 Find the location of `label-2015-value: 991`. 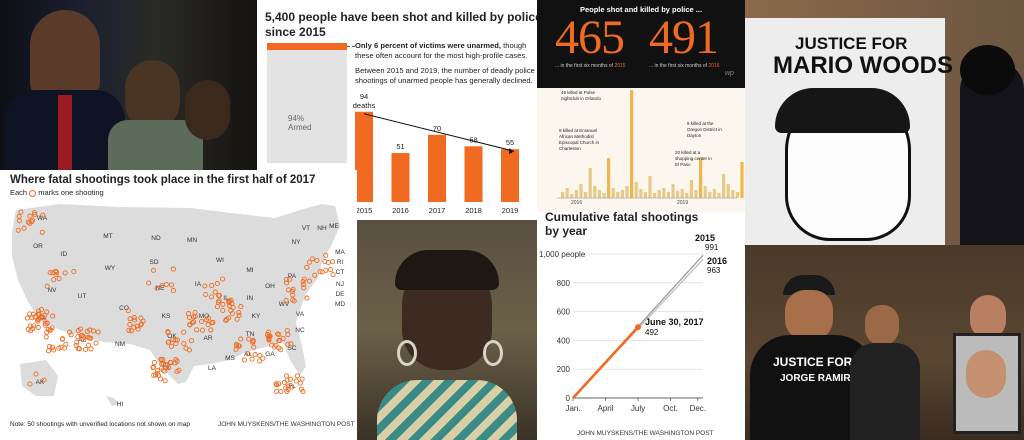

label-2015-value: 991 is located at coordinates (712, 247).